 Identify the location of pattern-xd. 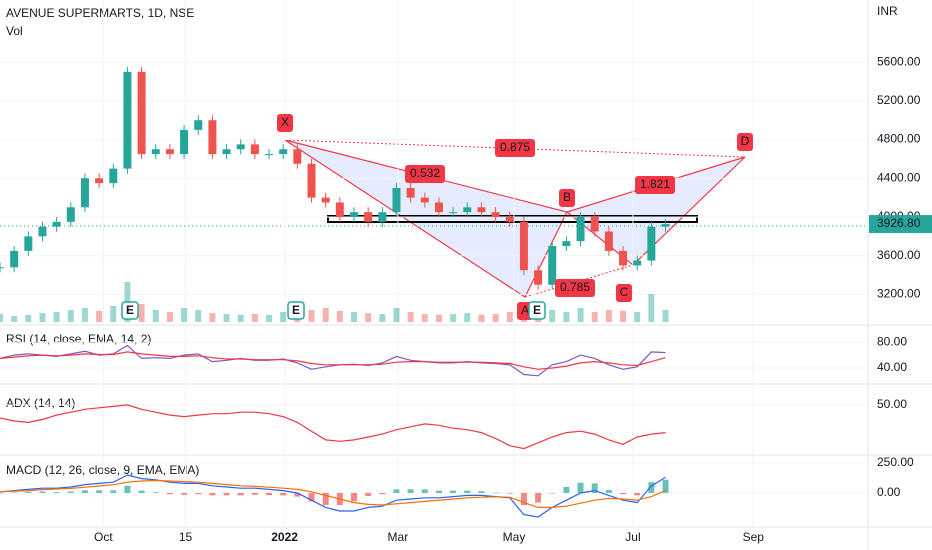
(515, 148).